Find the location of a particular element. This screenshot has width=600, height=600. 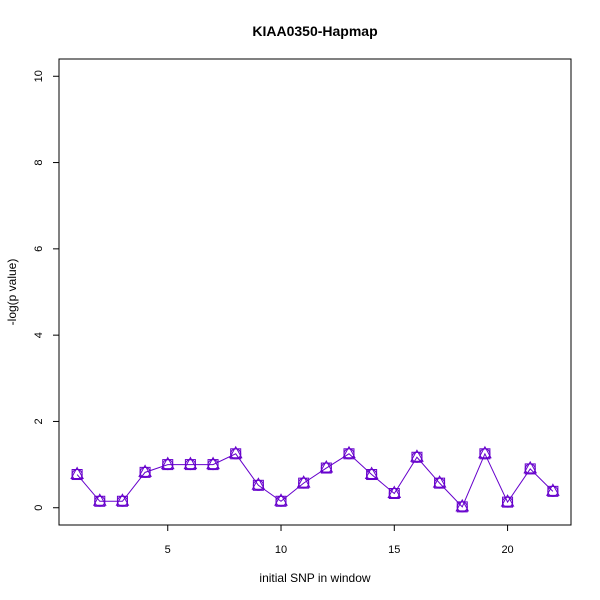

y-tick-label: 10 is located at coordinates (39, 76).